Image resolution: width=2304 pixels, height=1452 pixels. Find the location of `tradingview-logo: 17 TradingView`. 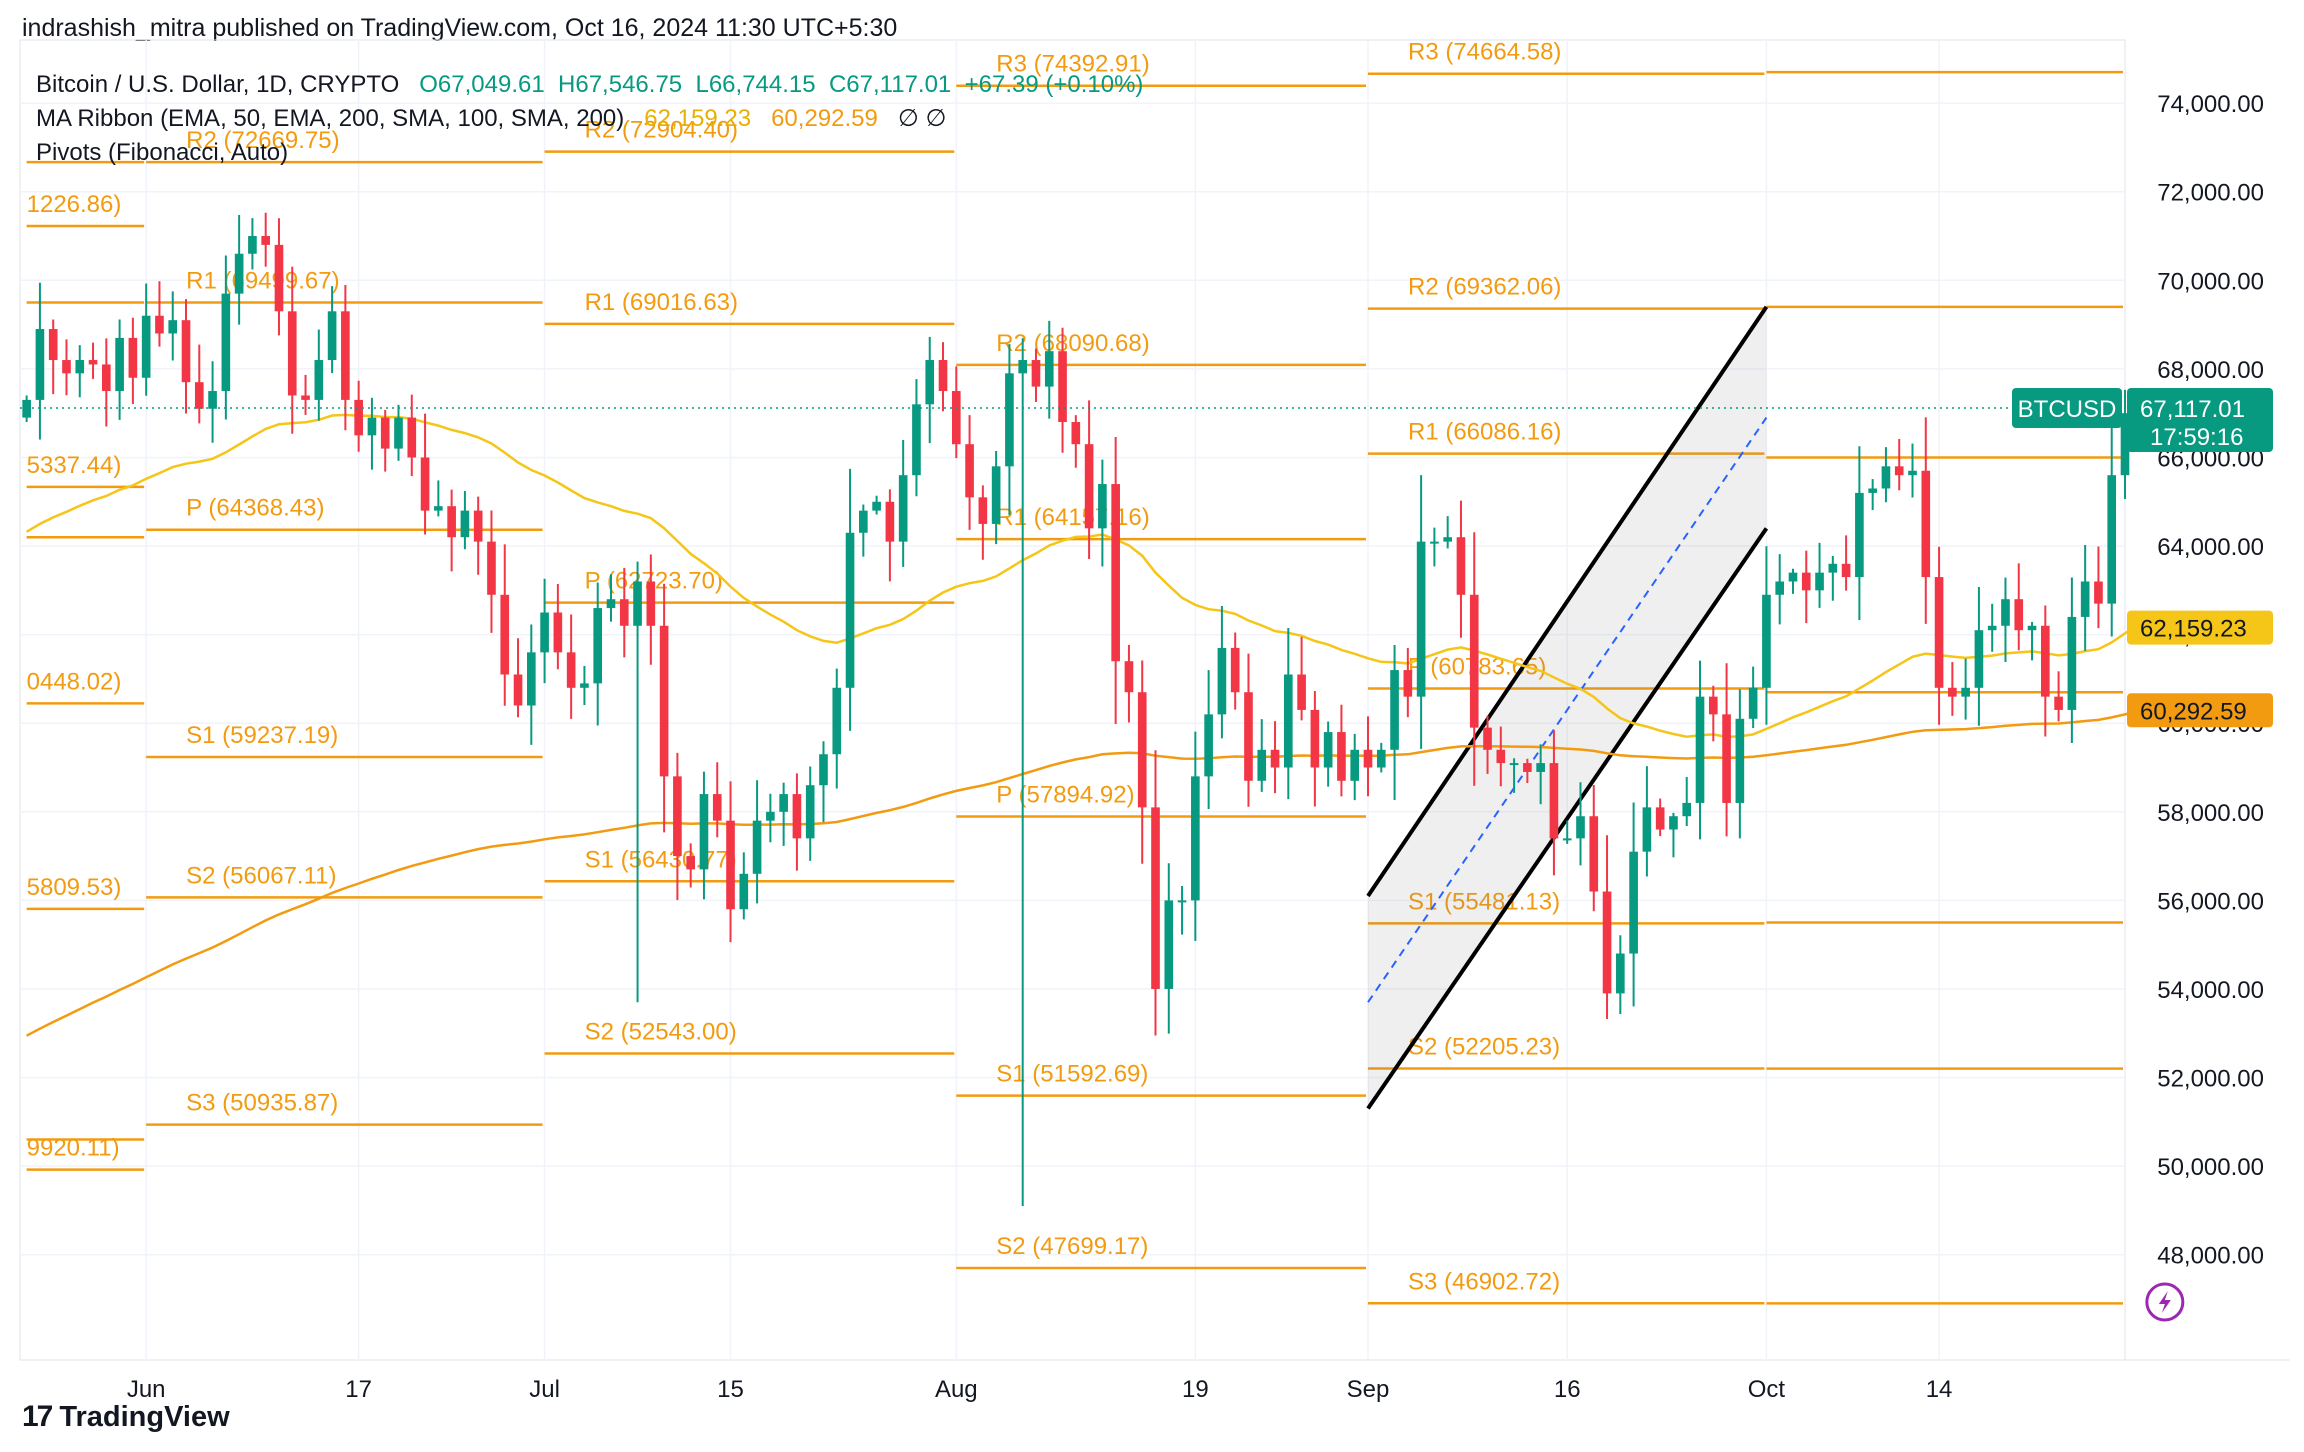

tradingview-logo: 17 TradingView is located at coordinates (126, 1417).